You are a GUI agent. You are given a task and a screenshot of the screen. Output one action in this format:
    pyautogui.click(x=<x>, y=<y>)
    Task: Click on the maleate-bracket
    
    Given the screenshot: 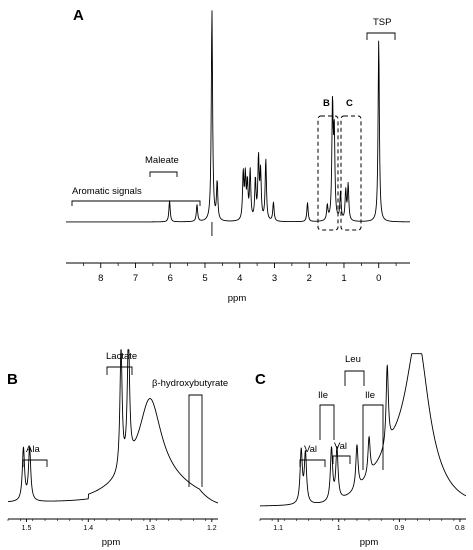 What is the action you would take?
    pyautogui.click(x=163, y=174)
    